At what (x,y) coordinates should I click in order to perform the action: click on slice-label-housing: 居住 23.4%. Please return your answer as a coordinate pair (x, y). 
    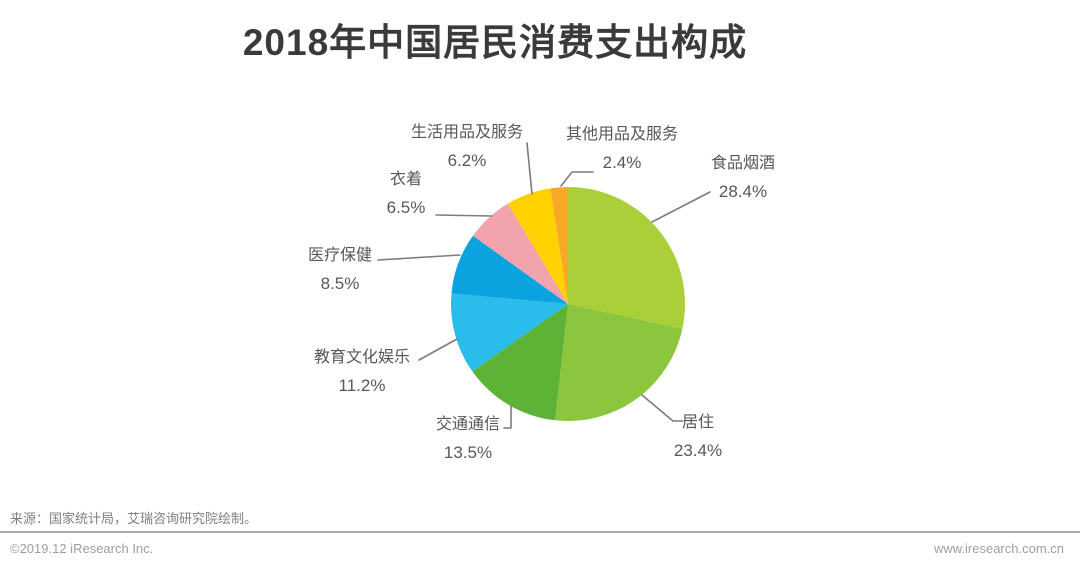
    Looking at the image, I should click on (698, 437).